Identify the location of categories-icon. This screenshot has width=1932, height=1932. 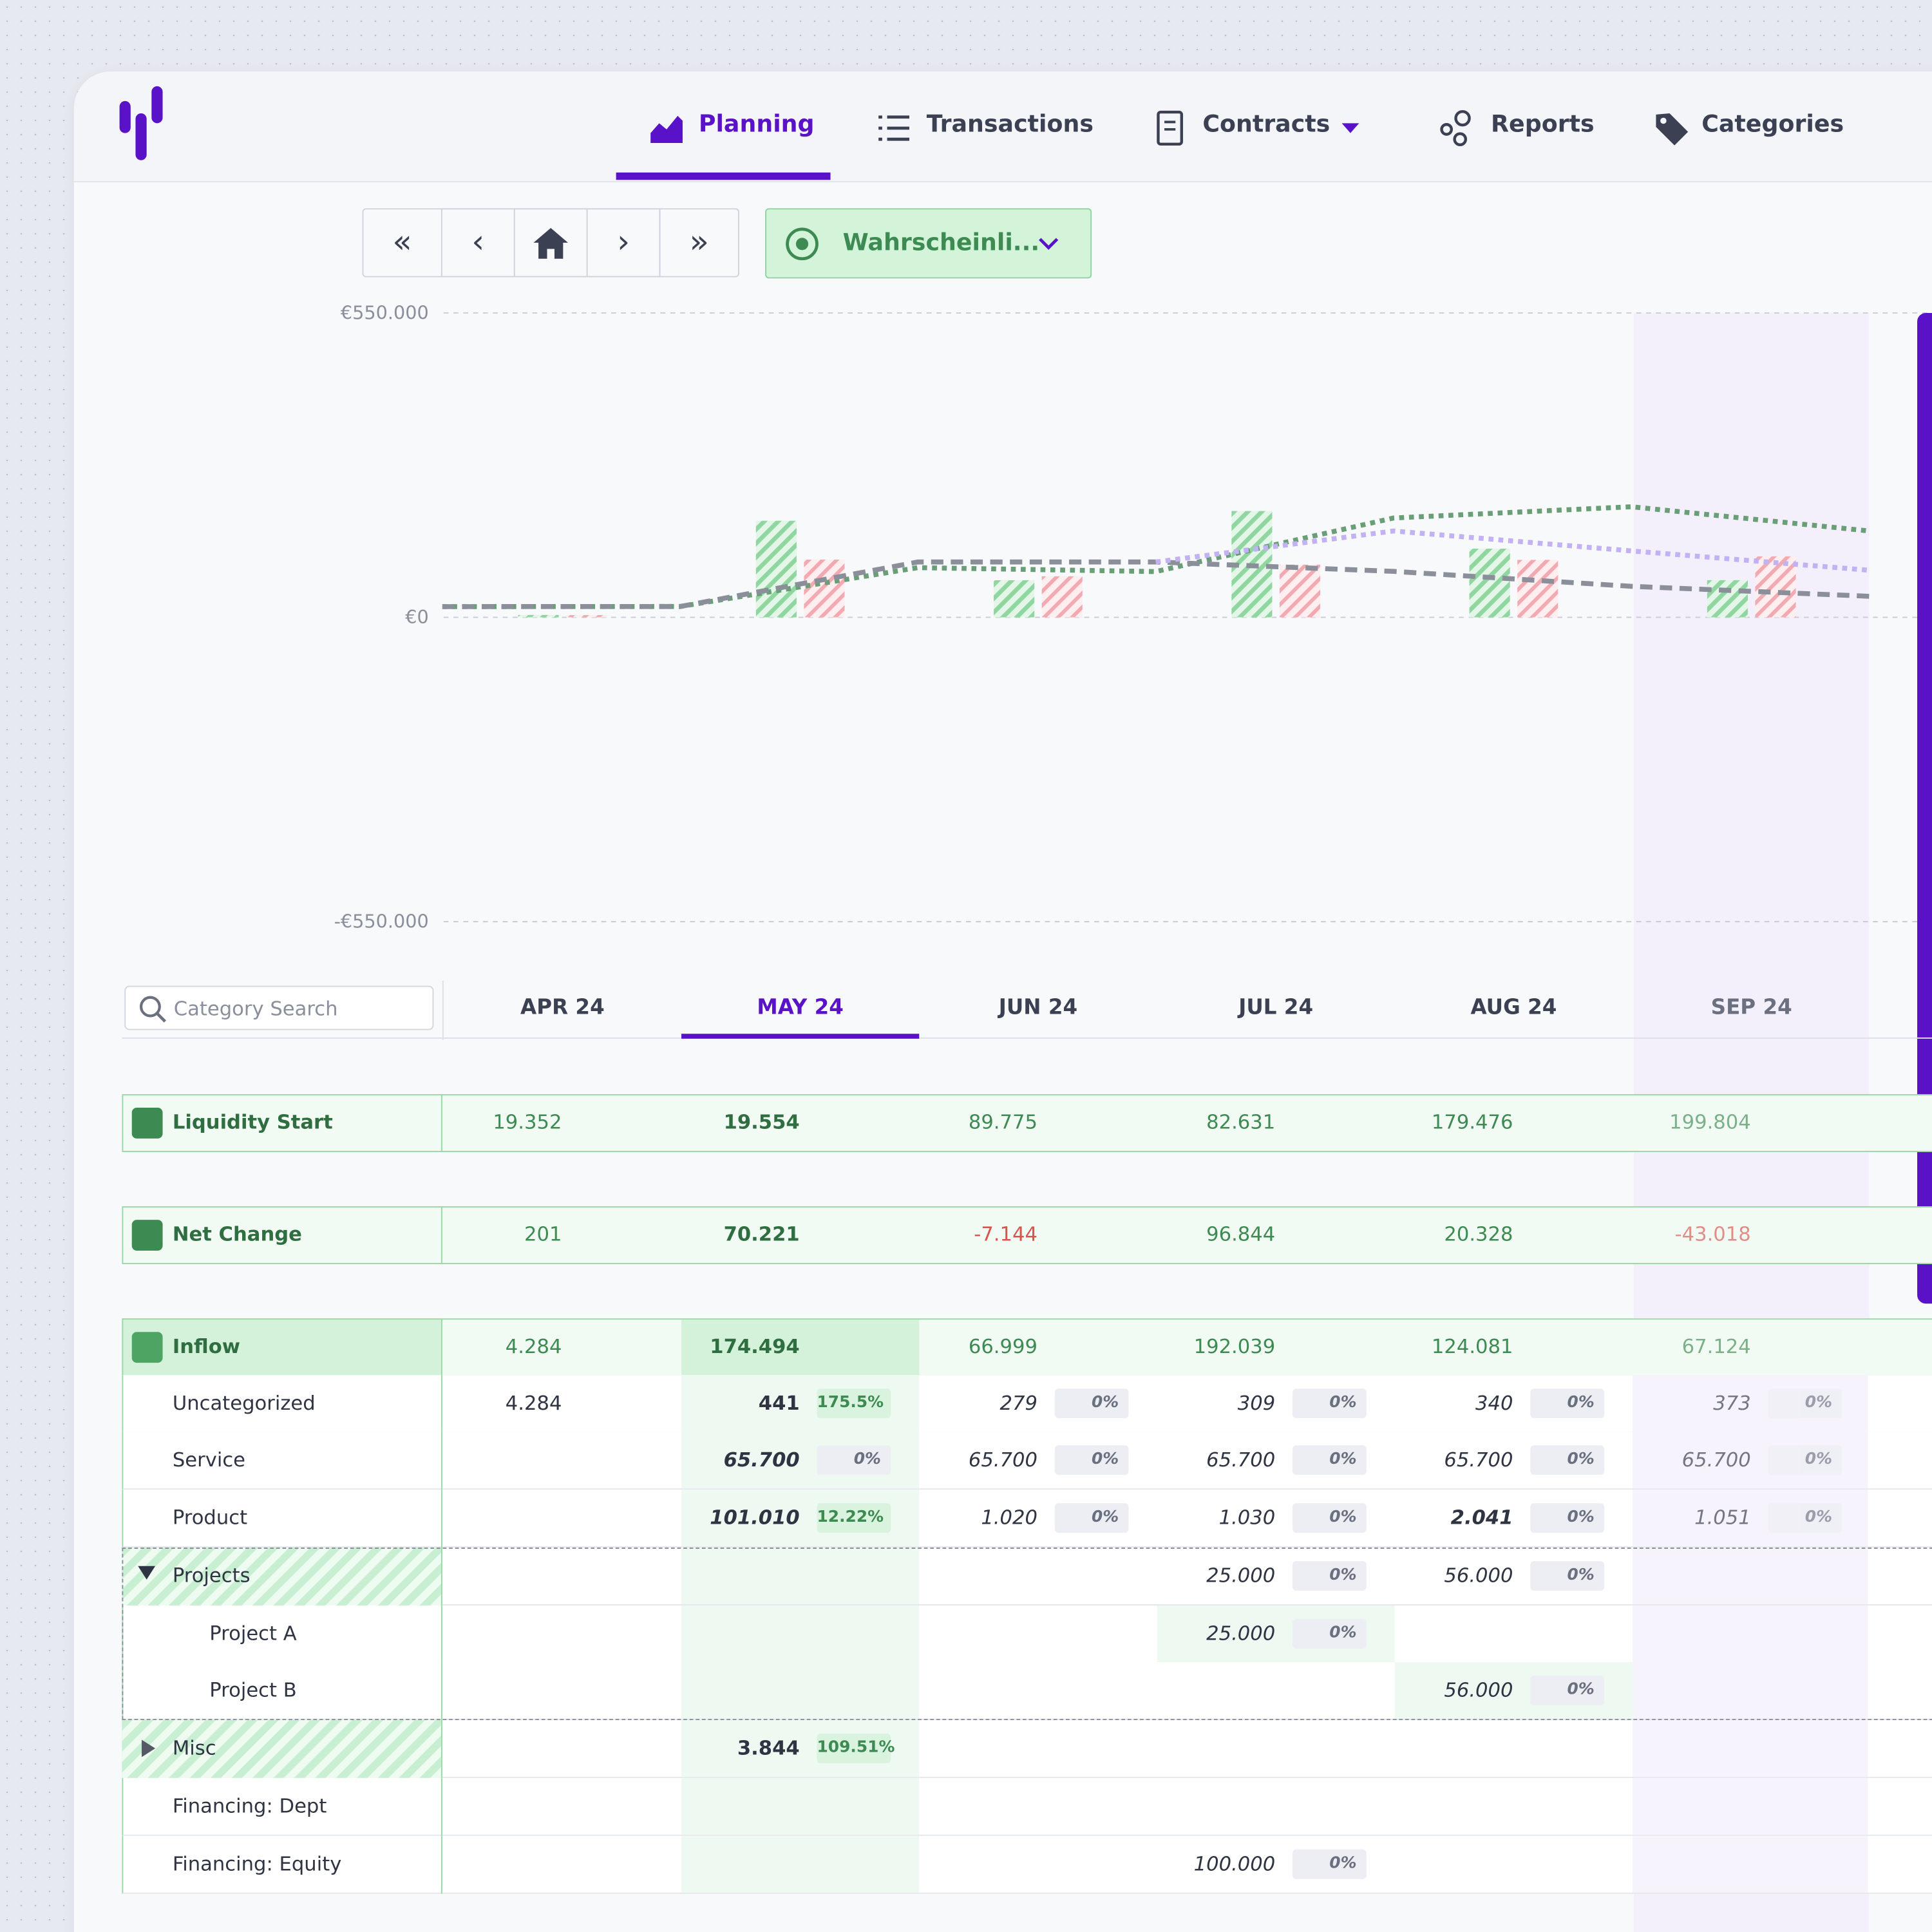
(1673, 129).